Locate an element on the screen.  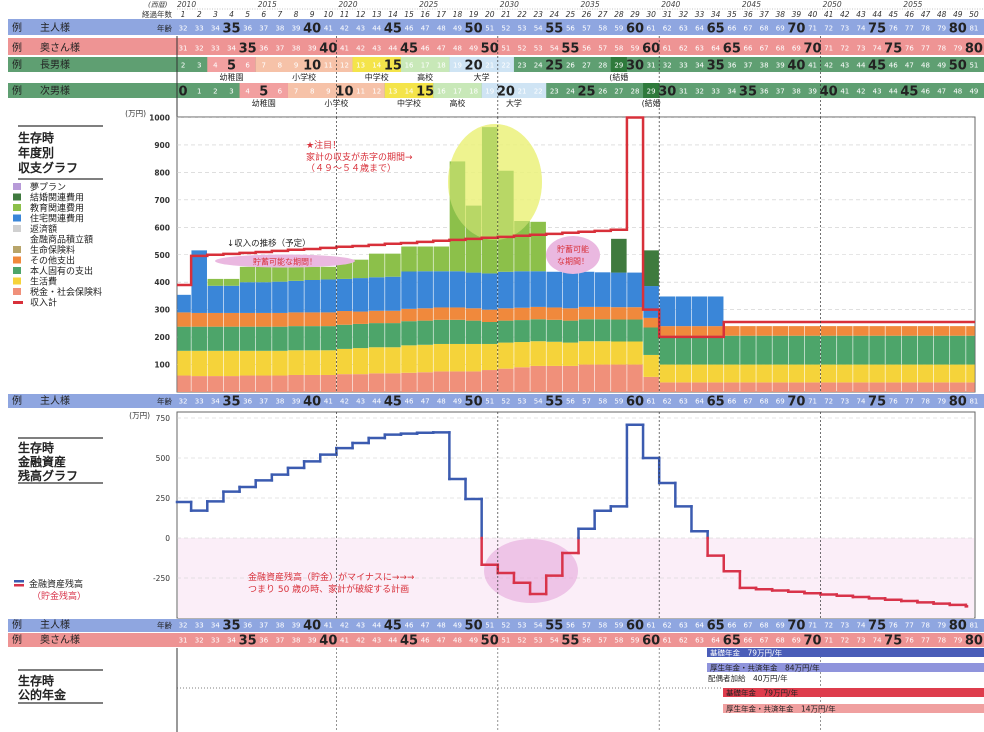
age-cell: 67 is located at coordinates (748, 626).